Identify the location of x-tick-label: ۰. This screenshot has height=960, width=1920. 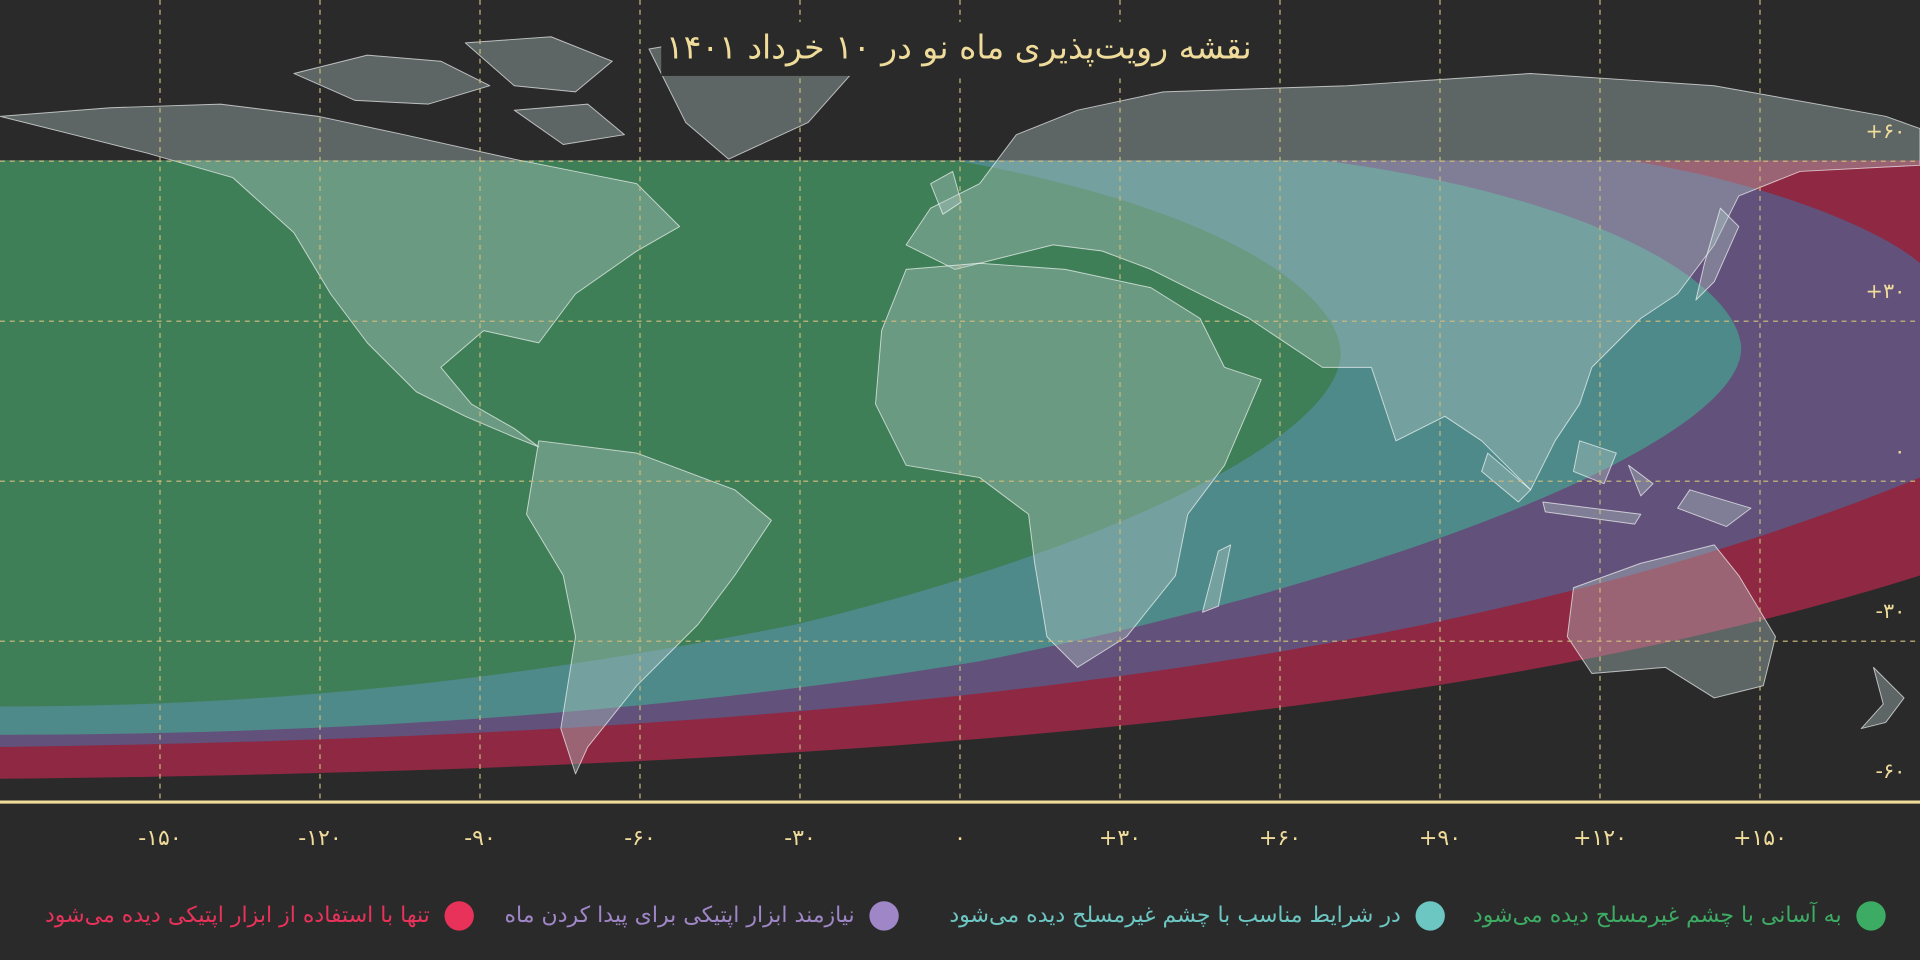
(960, 838).